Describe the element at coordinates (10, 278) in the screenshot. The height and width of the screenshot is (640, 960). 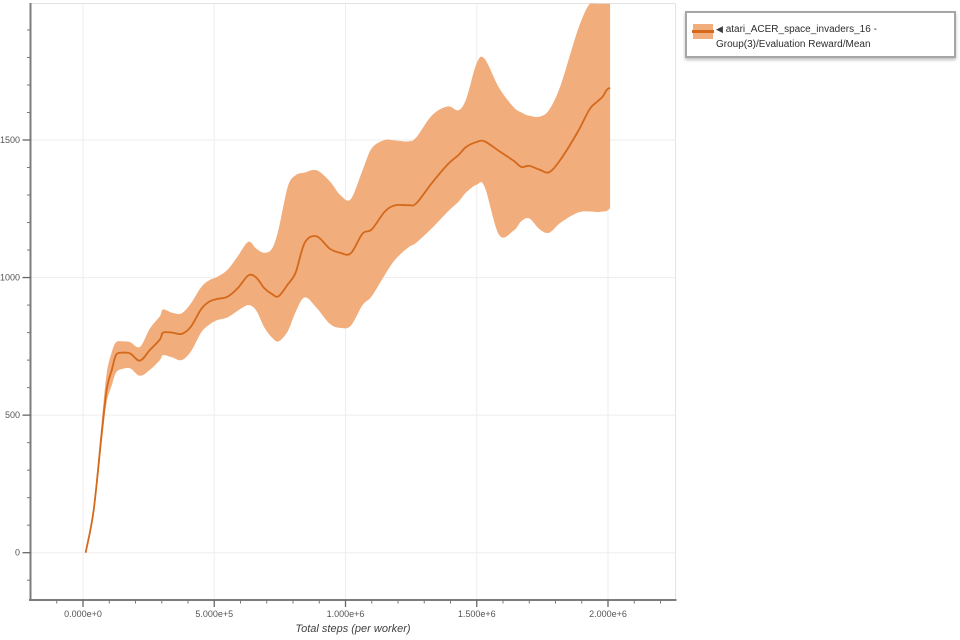
I see `y-tick-label: 1000` at that location.